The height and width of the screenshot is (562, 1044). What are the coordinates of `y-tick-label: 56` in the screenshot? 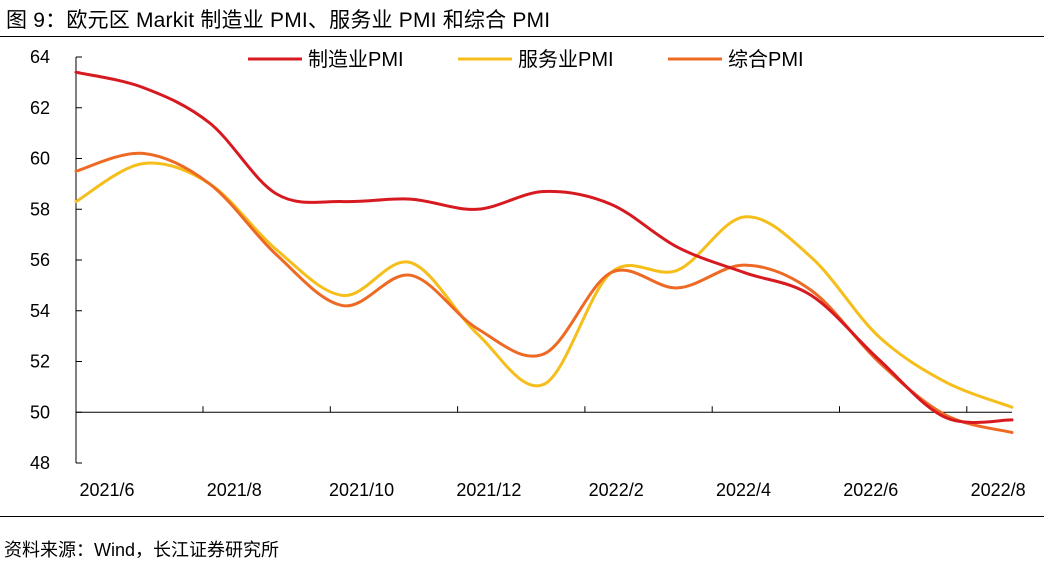 It's located at (40, 260).